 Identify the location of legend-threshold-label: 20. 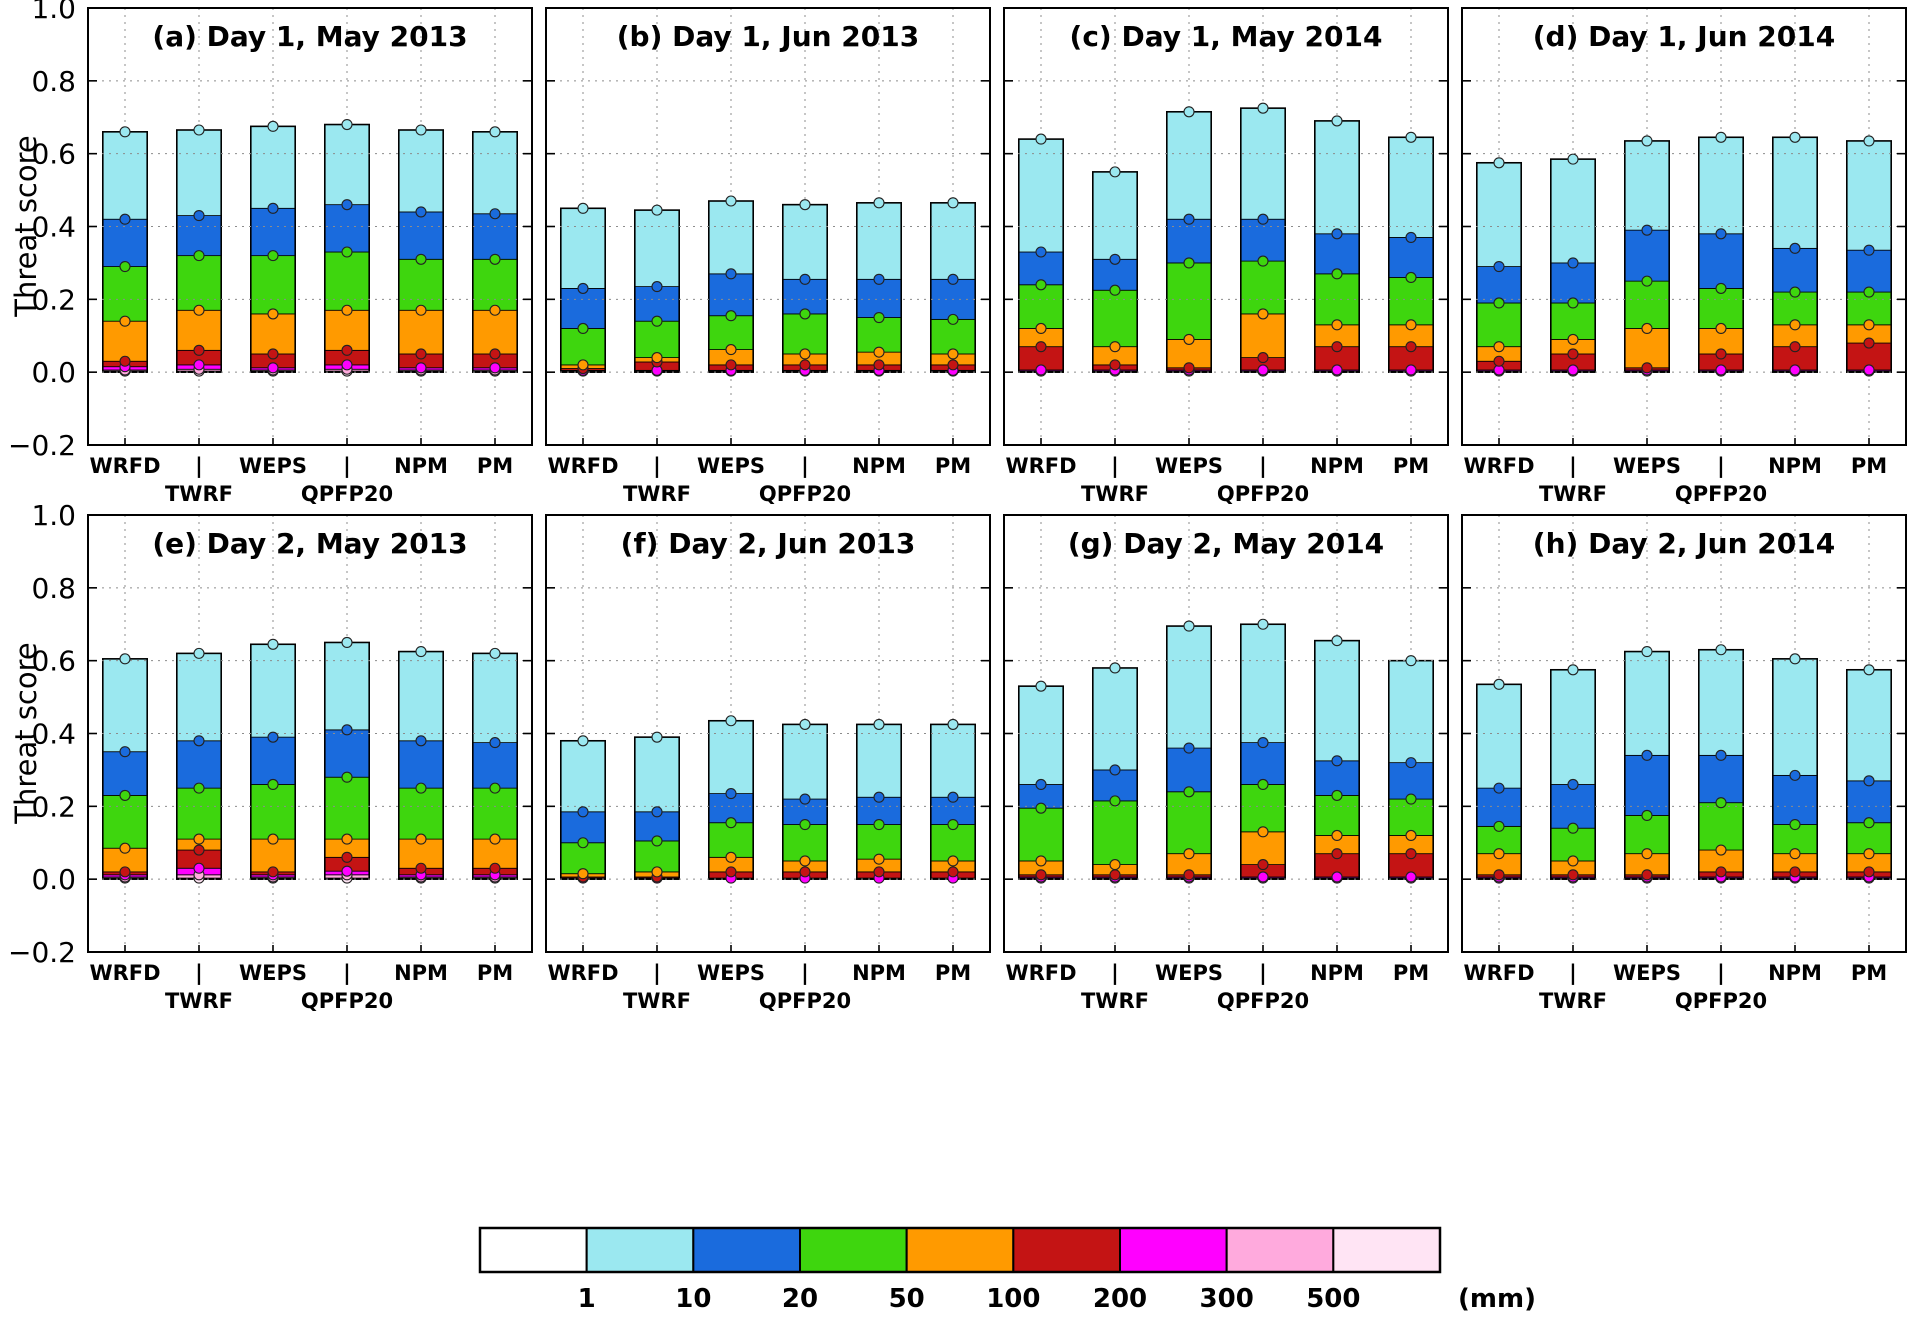
(800, 1299).